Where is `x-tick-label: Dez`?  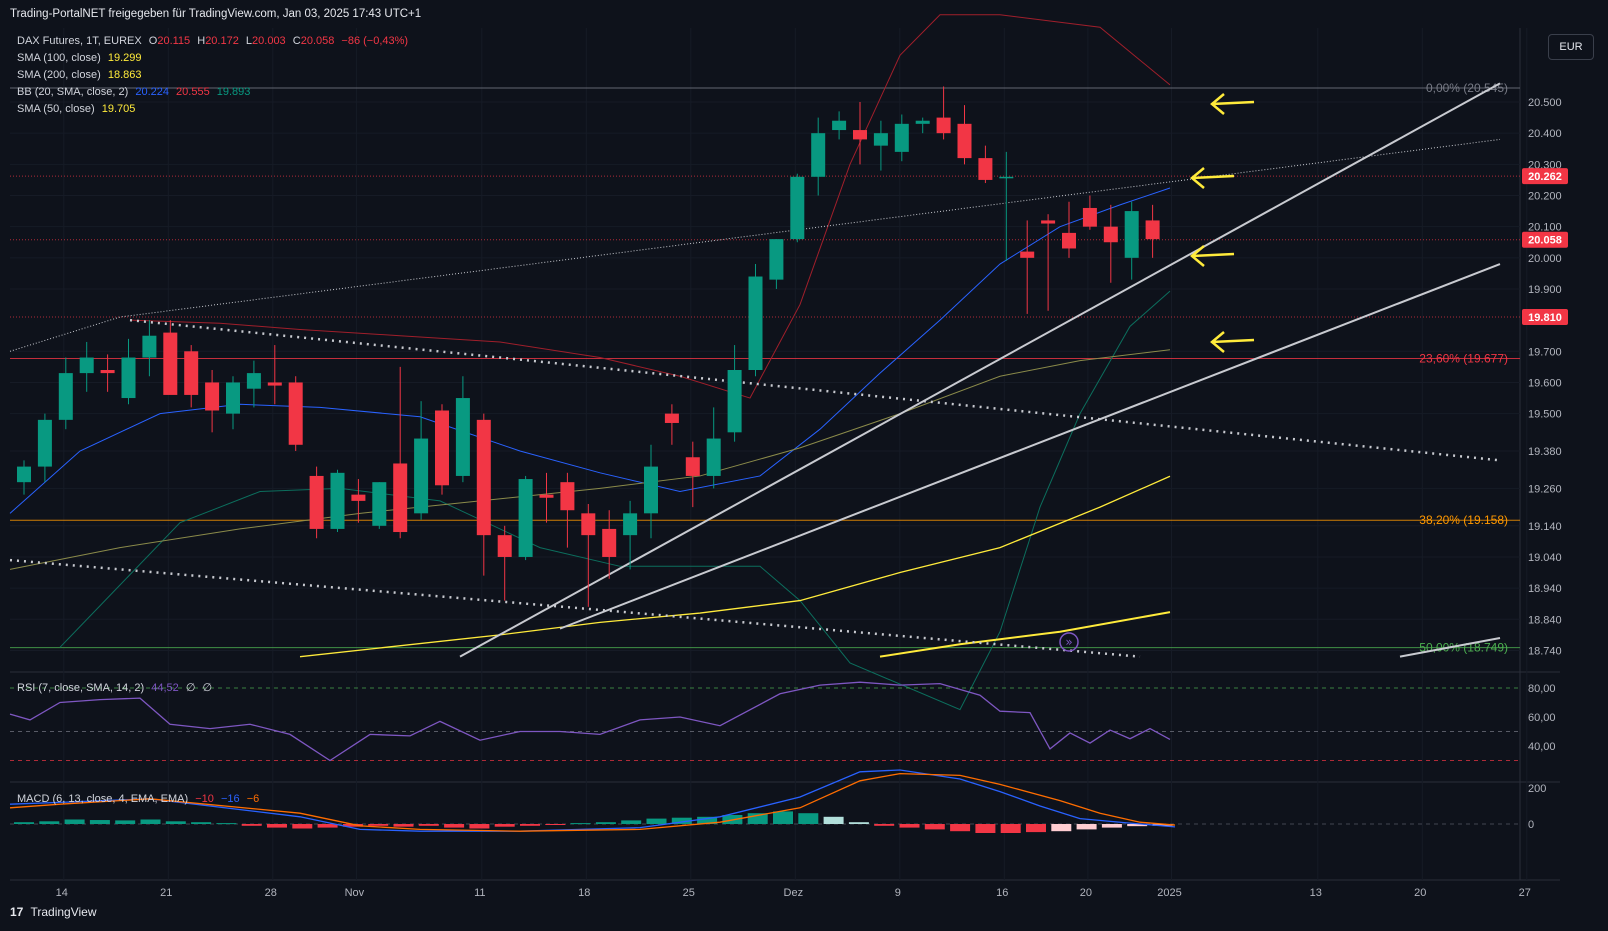
x-tick-label: Dez is located at coordinates (794, 893).